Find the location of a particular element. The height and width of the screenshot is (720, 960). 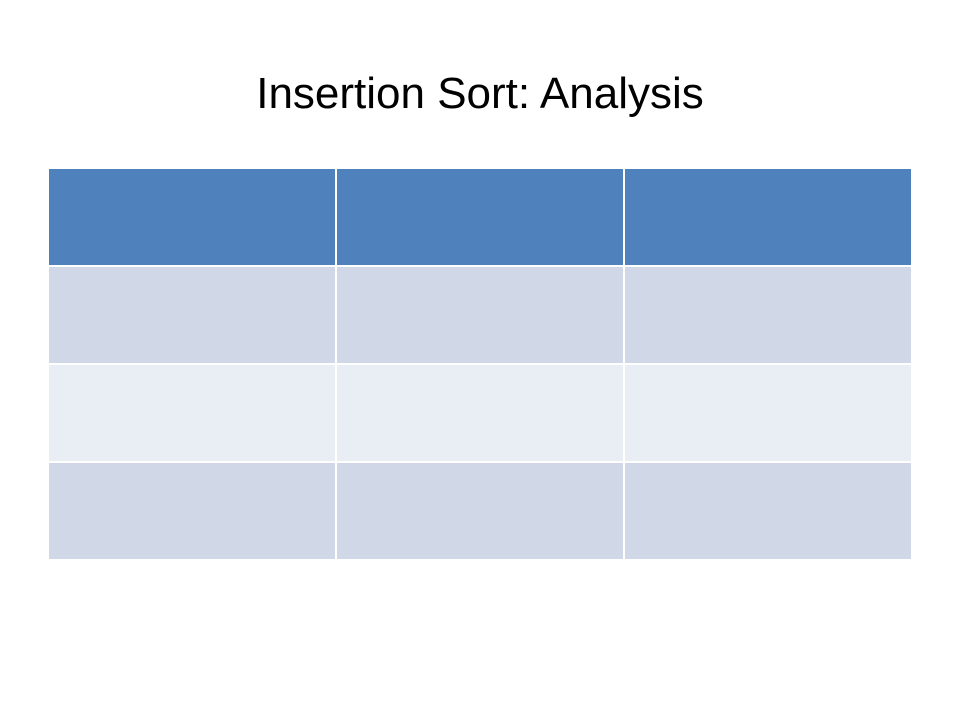

table-header-row is located at coordinates (480, 217).